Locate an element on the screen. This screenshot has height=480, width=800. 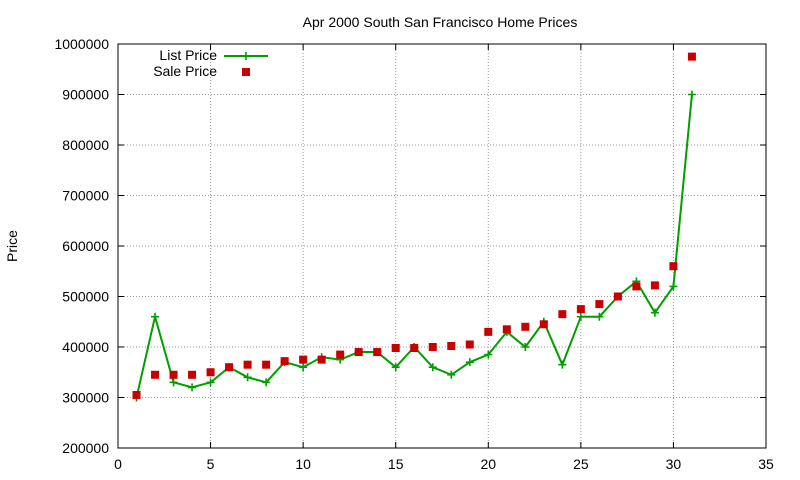
x-tick-label: 20 is located at coordinates (488, 464).